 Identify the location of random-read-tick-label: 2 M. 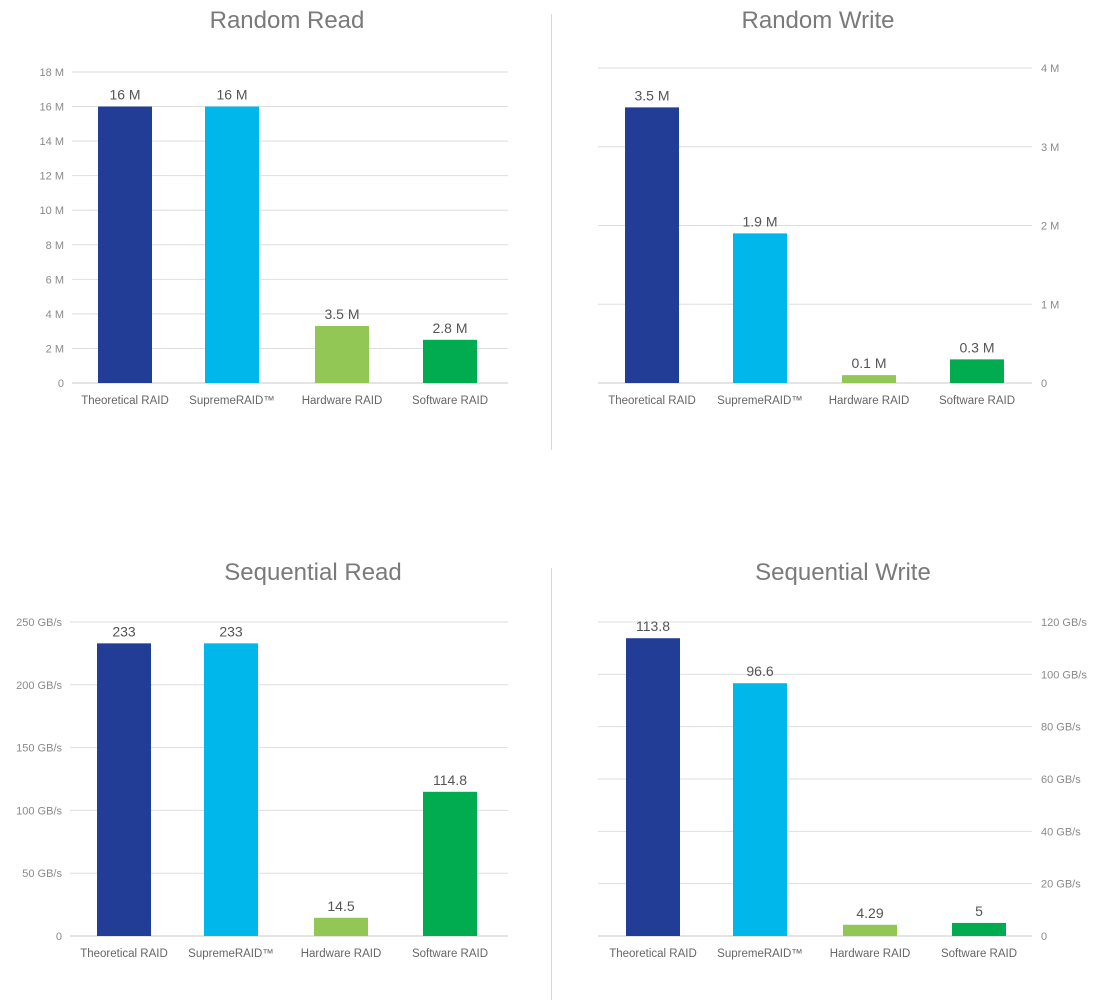
(55, 349).